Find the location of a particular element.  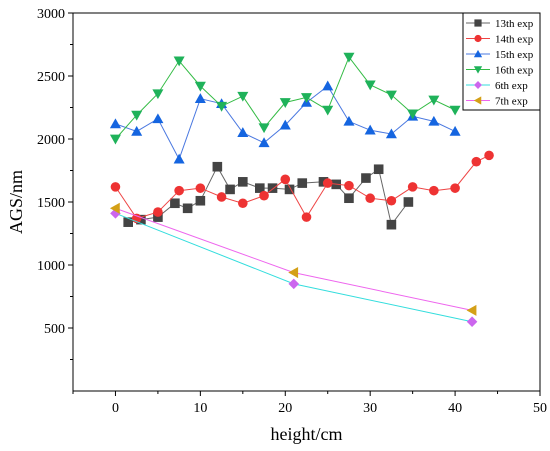

x-tick-label: 40 is located at coordinates (455, 408).